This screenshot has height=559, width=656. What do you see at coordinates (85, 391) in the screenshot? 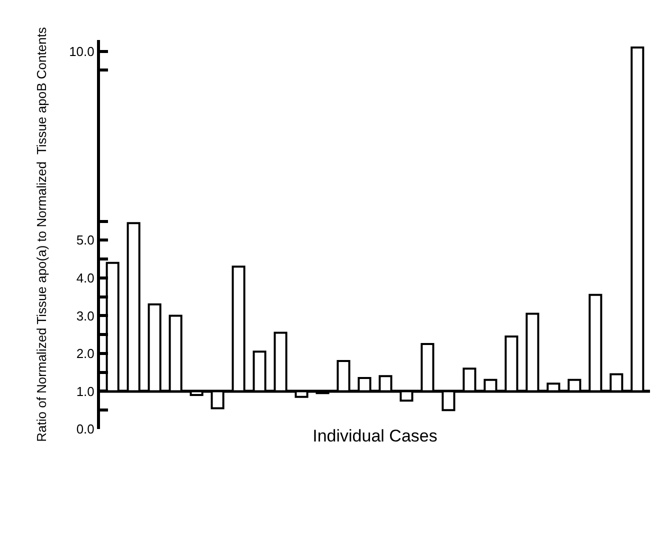
I see `y-tick-label: 1.0` at bounding box center [85, 391].